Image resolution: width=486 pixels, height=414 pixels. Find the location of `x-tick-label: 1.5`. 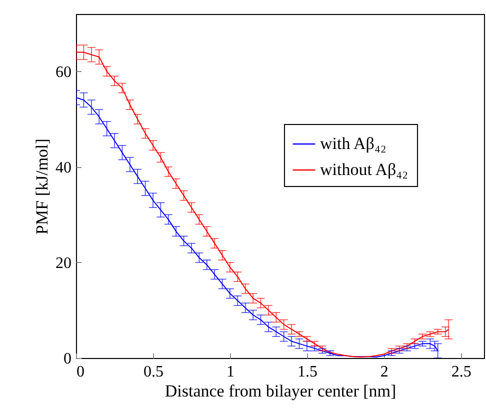

x-tick-label: 1.5 is located at coordinates (307, 372).